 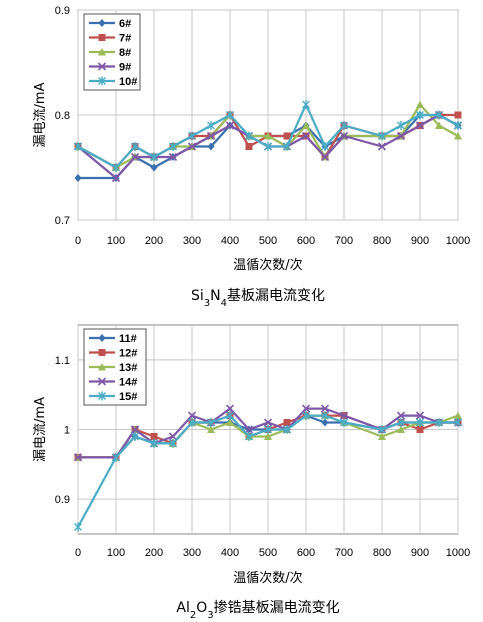 I want to click on y-tick-label: 0.9, so click(x=62, y=11).